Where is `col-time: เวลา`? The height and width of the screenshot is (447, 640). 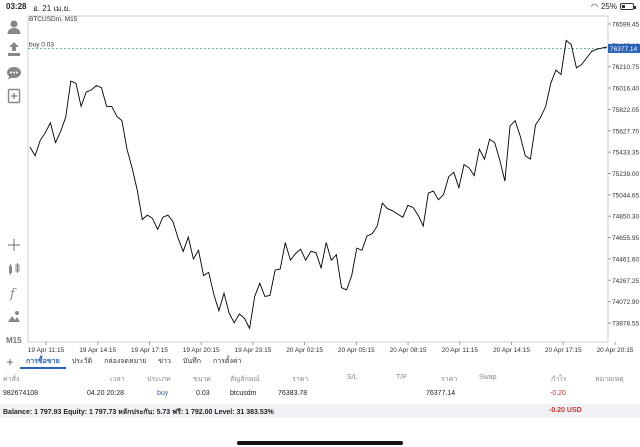
col-time: เวลา is located at coordinates (117, 379).